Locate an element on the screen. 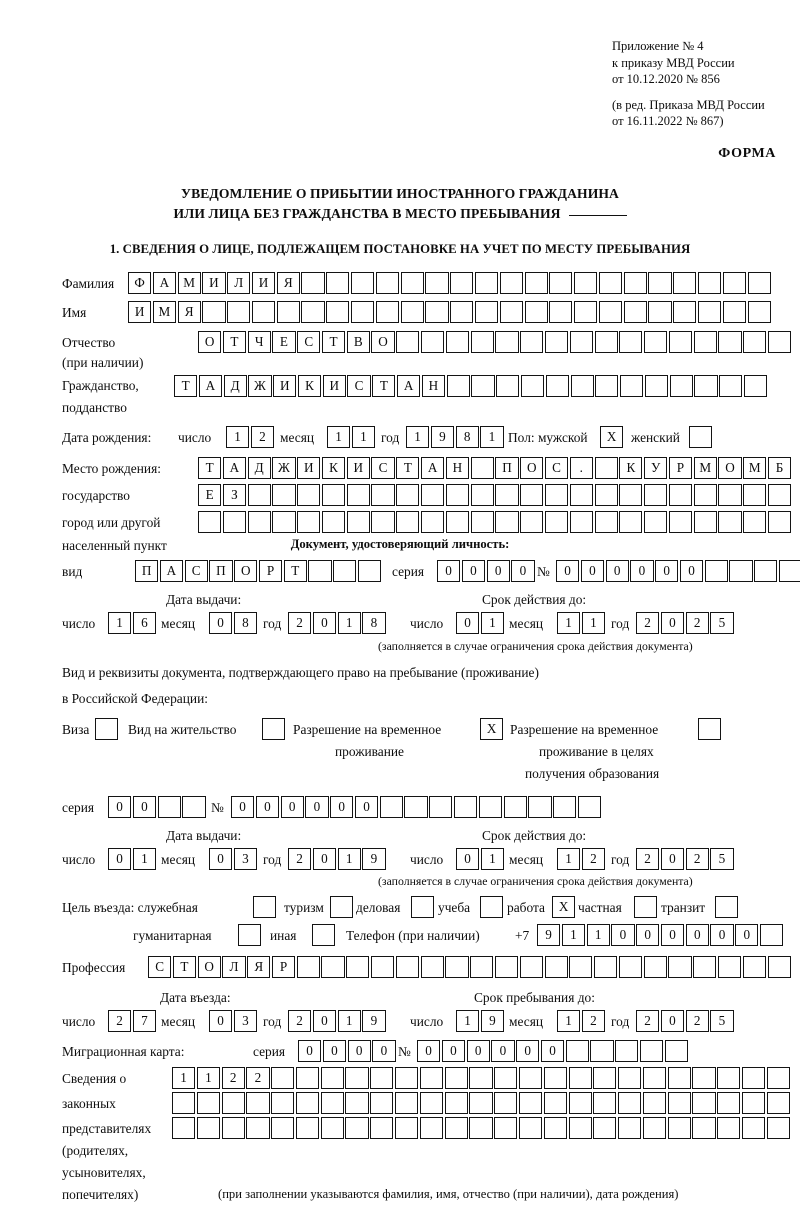 This screenshot has width=800, height=1208. char-cell: Н is located at coordinates (433, 386).